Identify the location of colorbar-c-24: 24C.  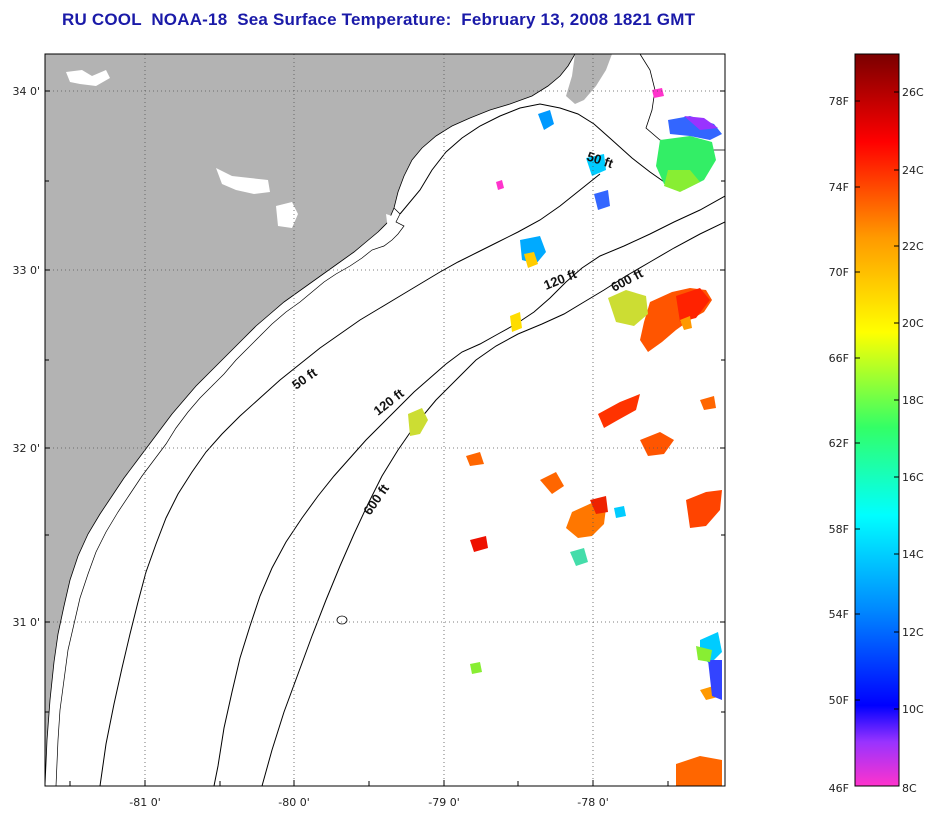
(913, 170).